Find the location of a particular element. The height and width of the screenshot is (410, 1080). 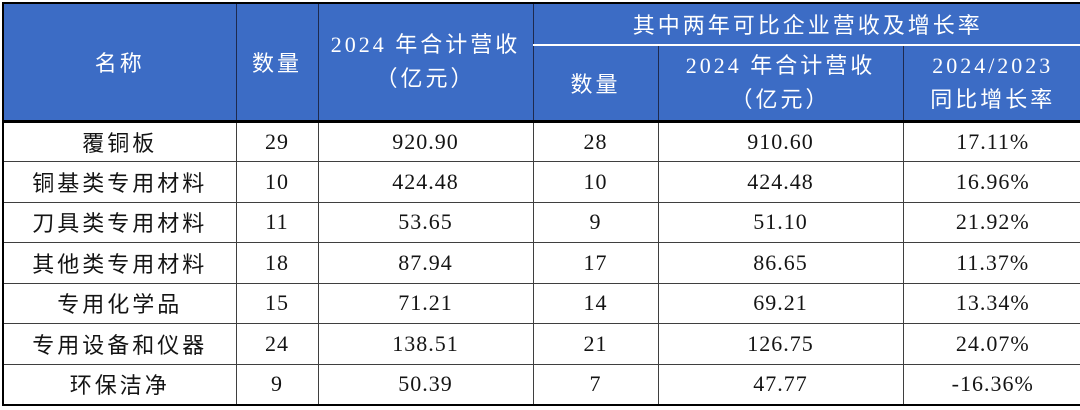

cell-revenue: 138.51 is located at coordinates (425, 344).